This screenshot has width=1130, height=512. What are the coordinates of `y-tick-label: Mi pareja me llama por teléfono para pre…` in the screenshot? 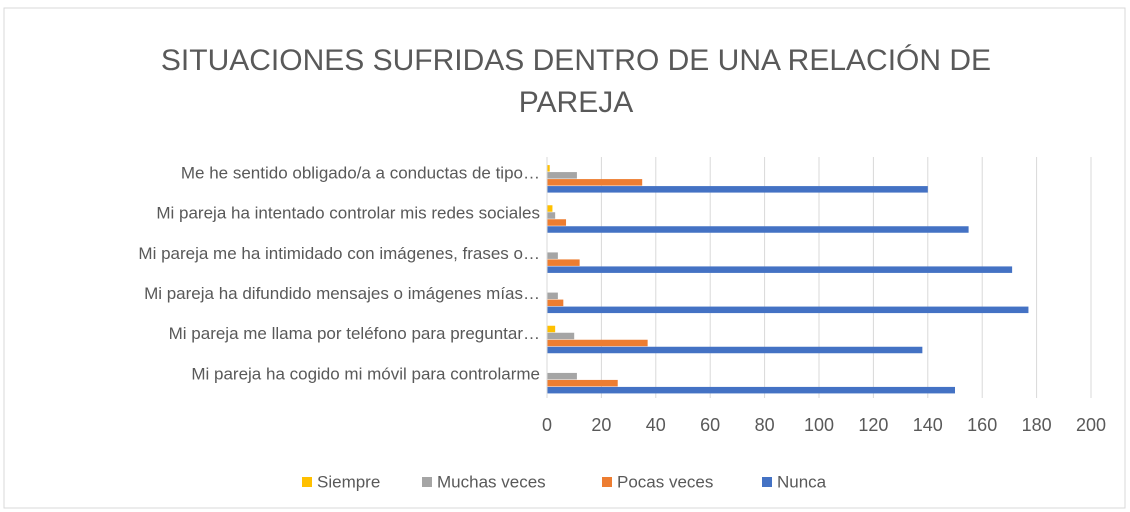 It's located at (354, 333).